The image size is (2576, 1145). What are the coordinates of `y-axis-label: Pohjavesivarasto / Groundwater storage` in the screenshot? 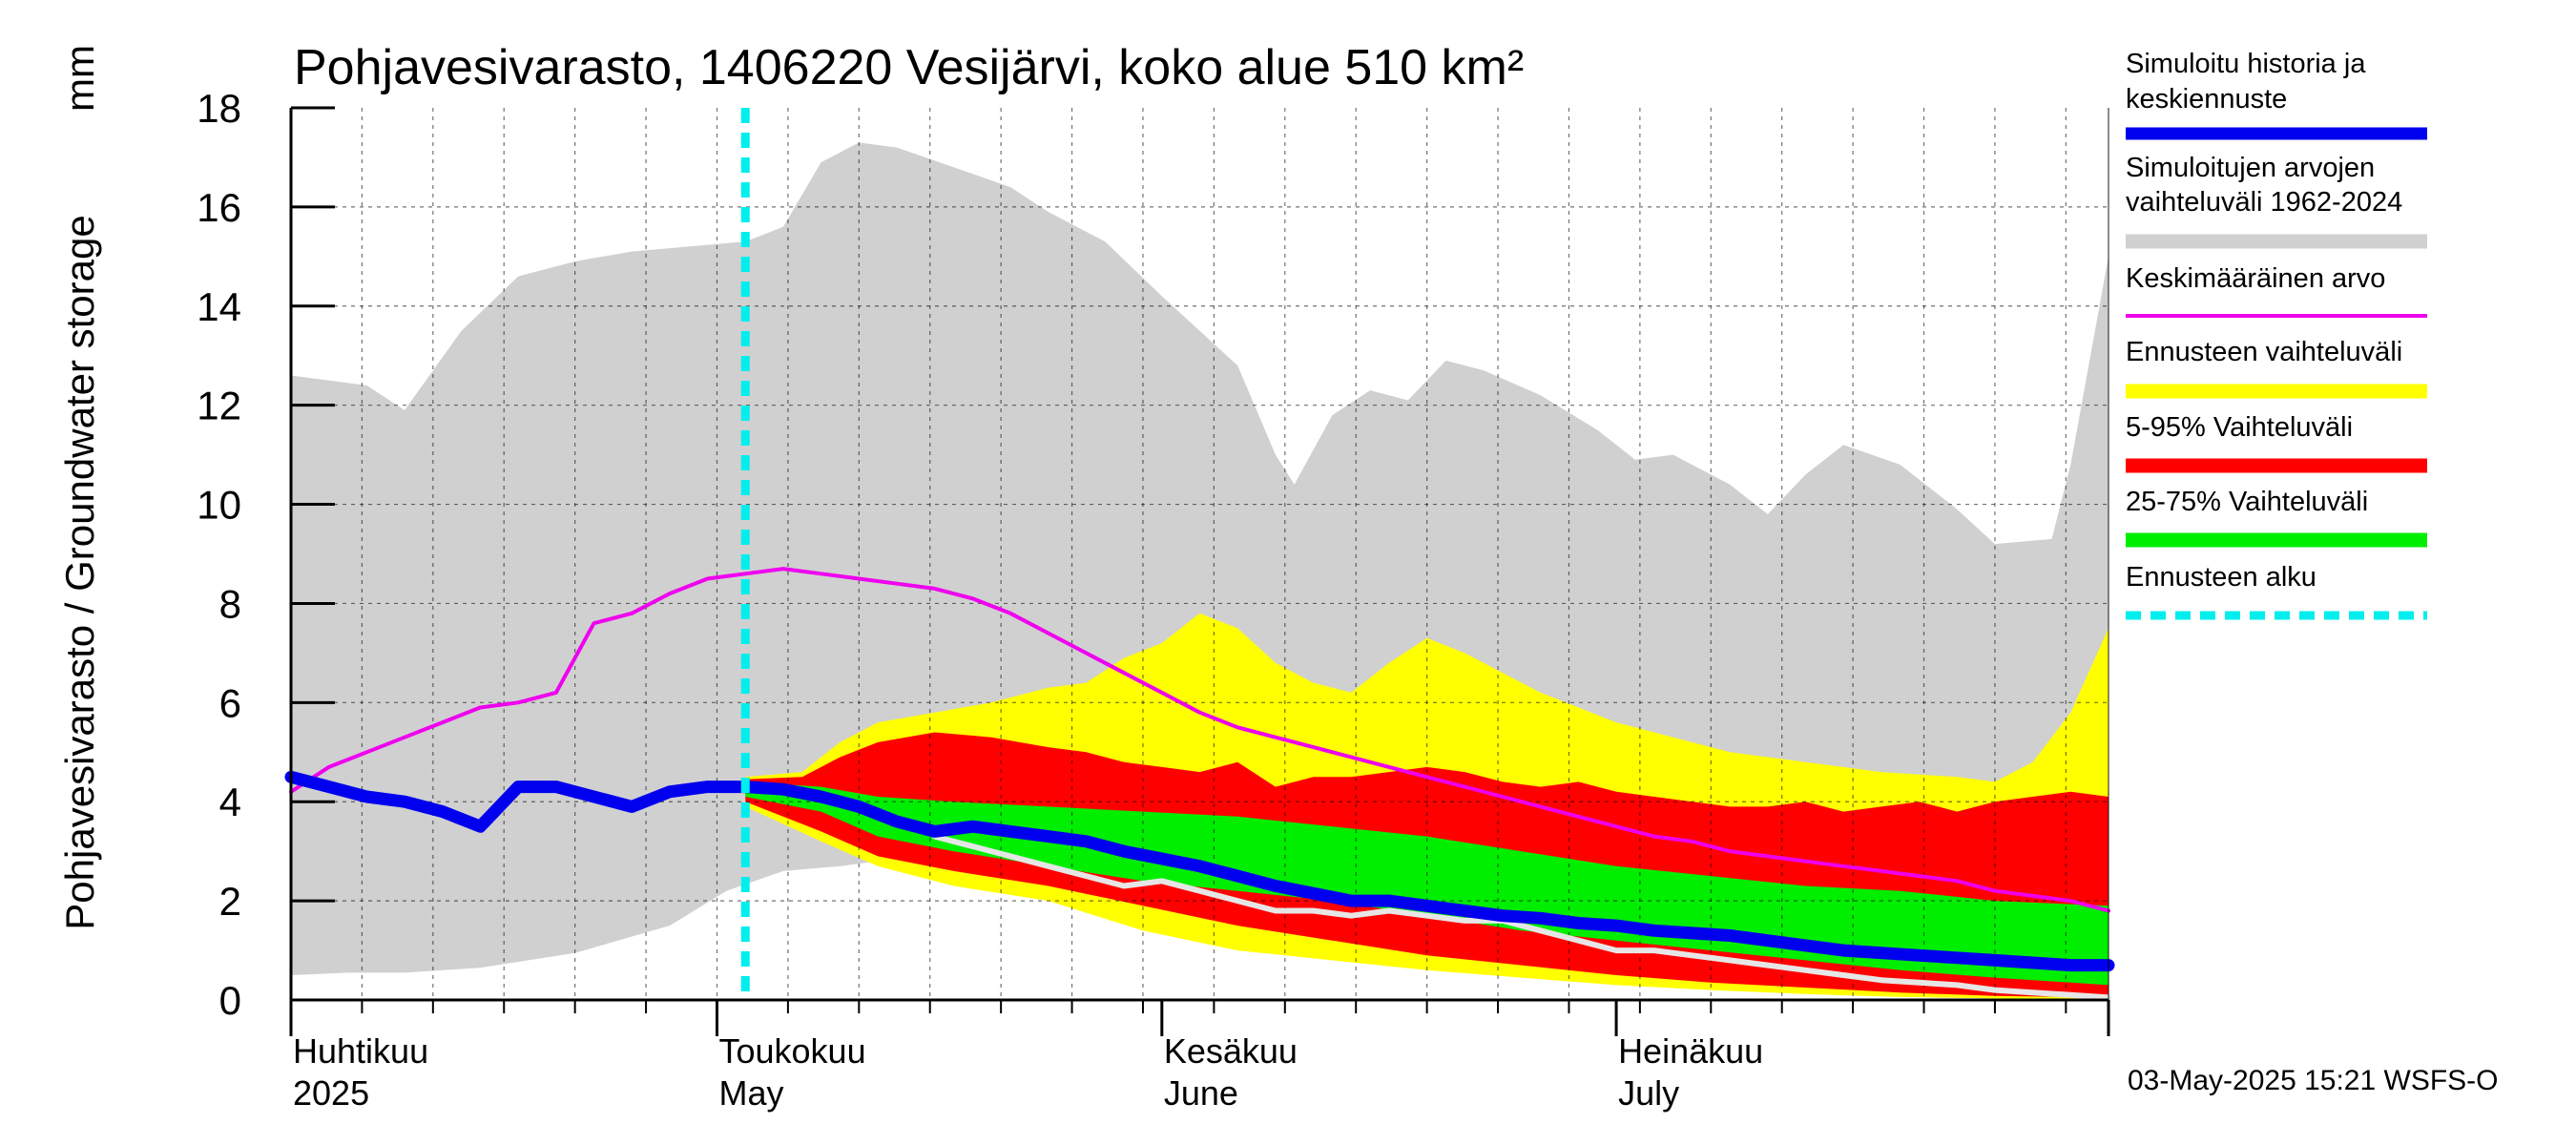 It's located at (79, 572).